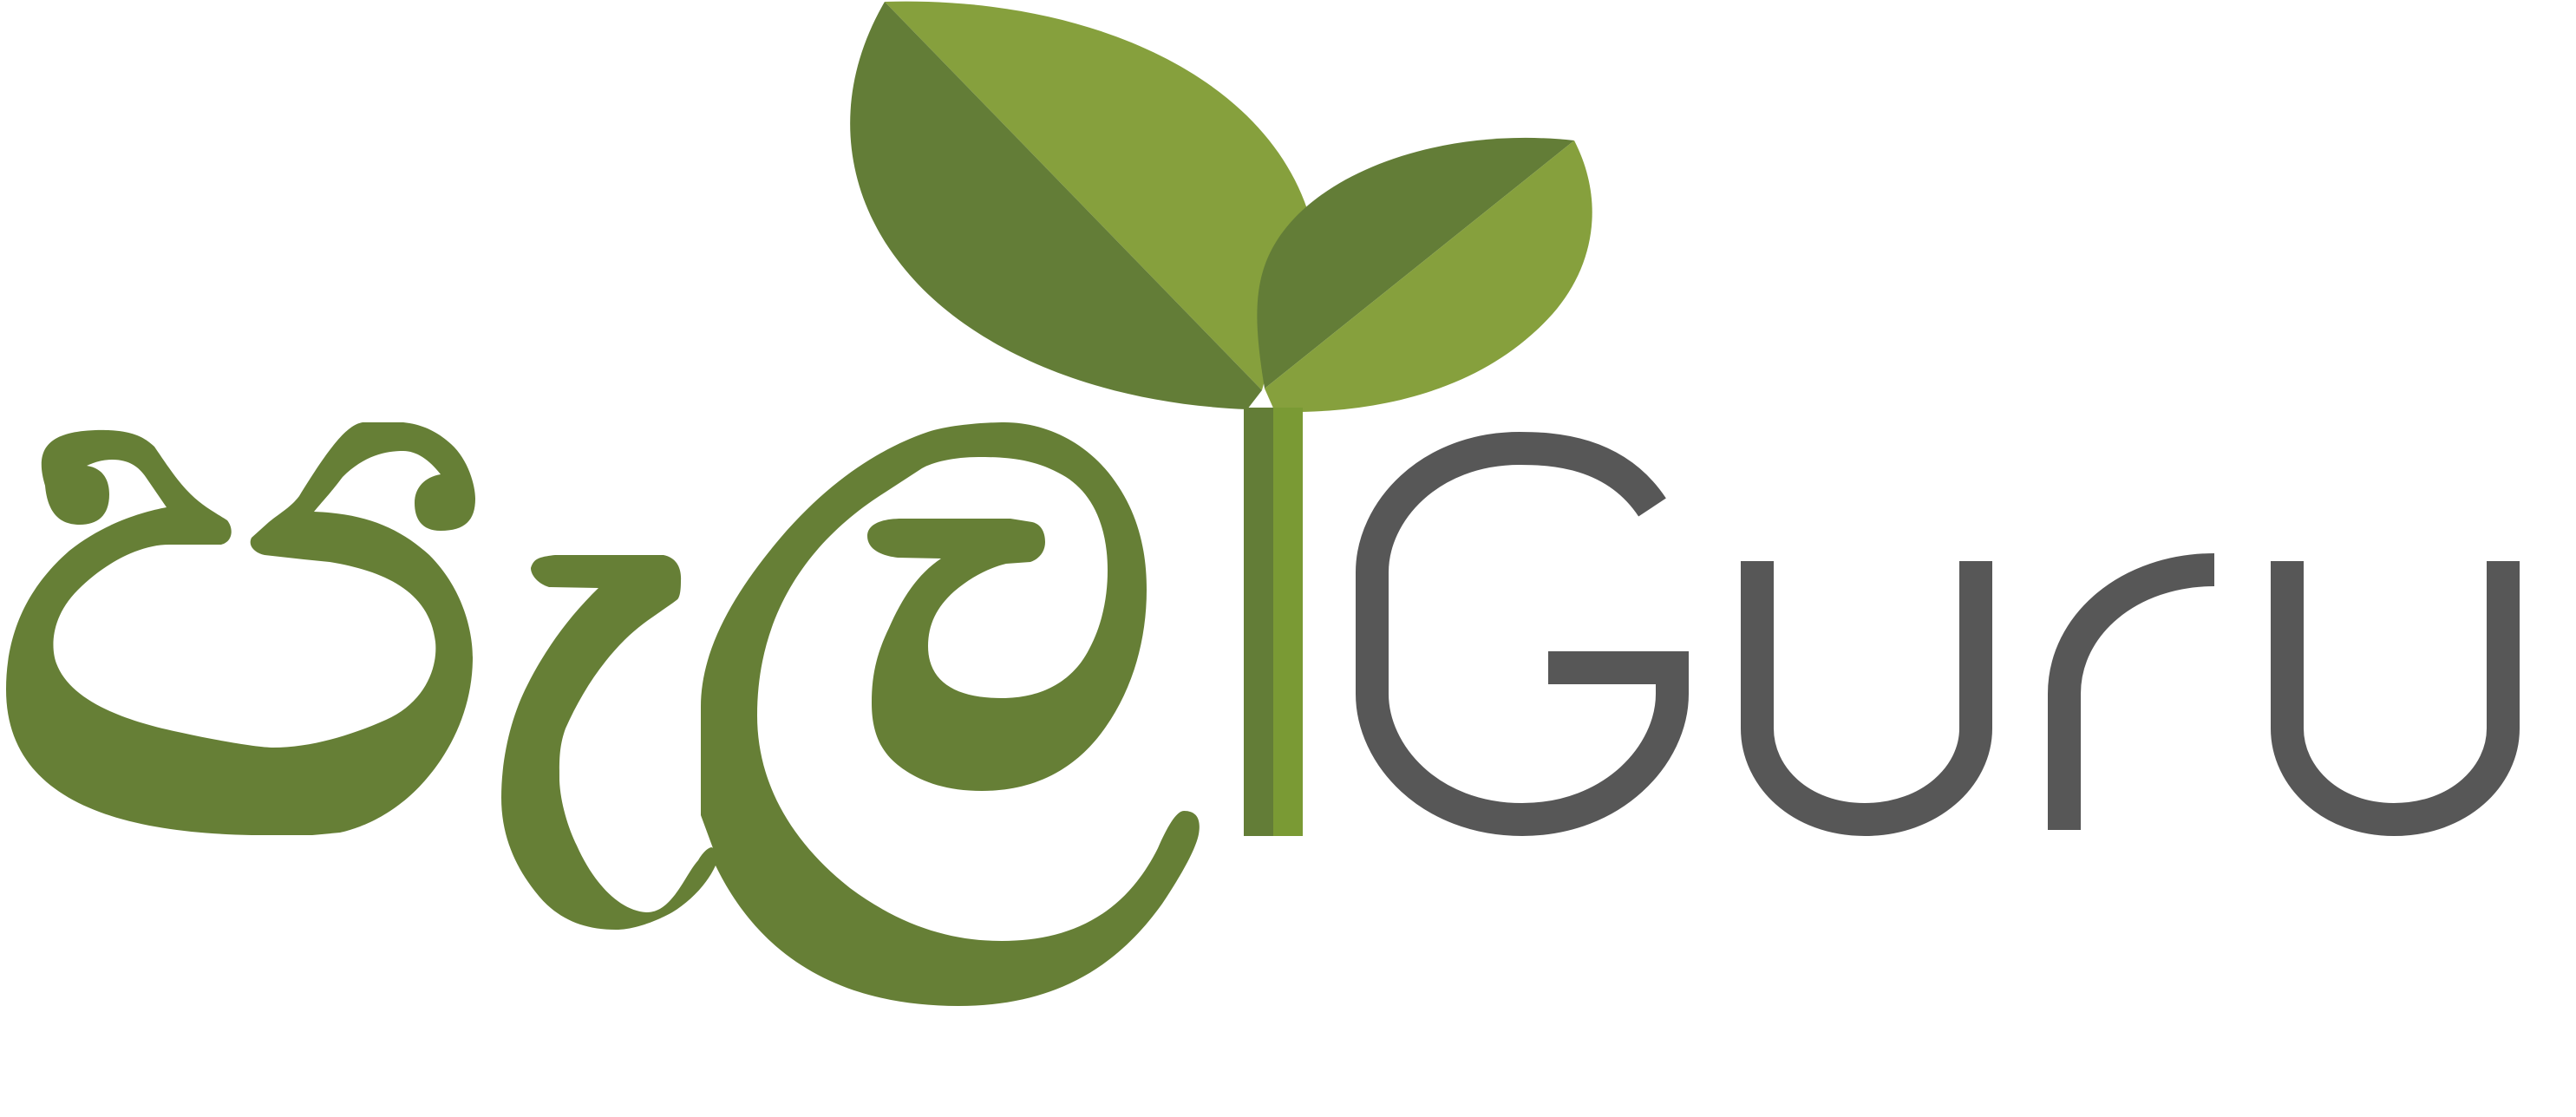  Describe the element at coordinates (1424, 275) in the screenshot. I see `small-leaf` at that location.